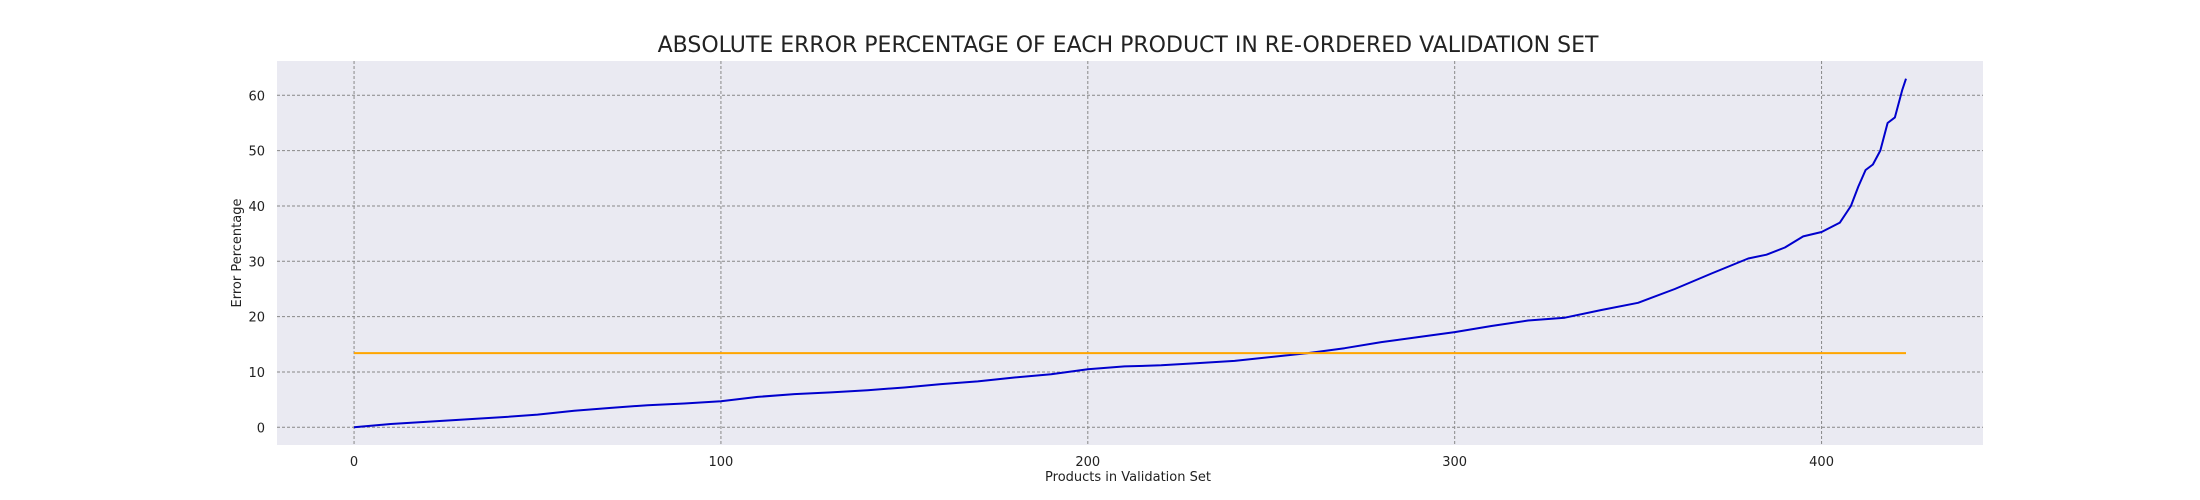 This screenshot has width=2200, height=500. Describe the element at coordinates (354, 462) in the screenshot. I see `x-tick-label: 0` at that location.